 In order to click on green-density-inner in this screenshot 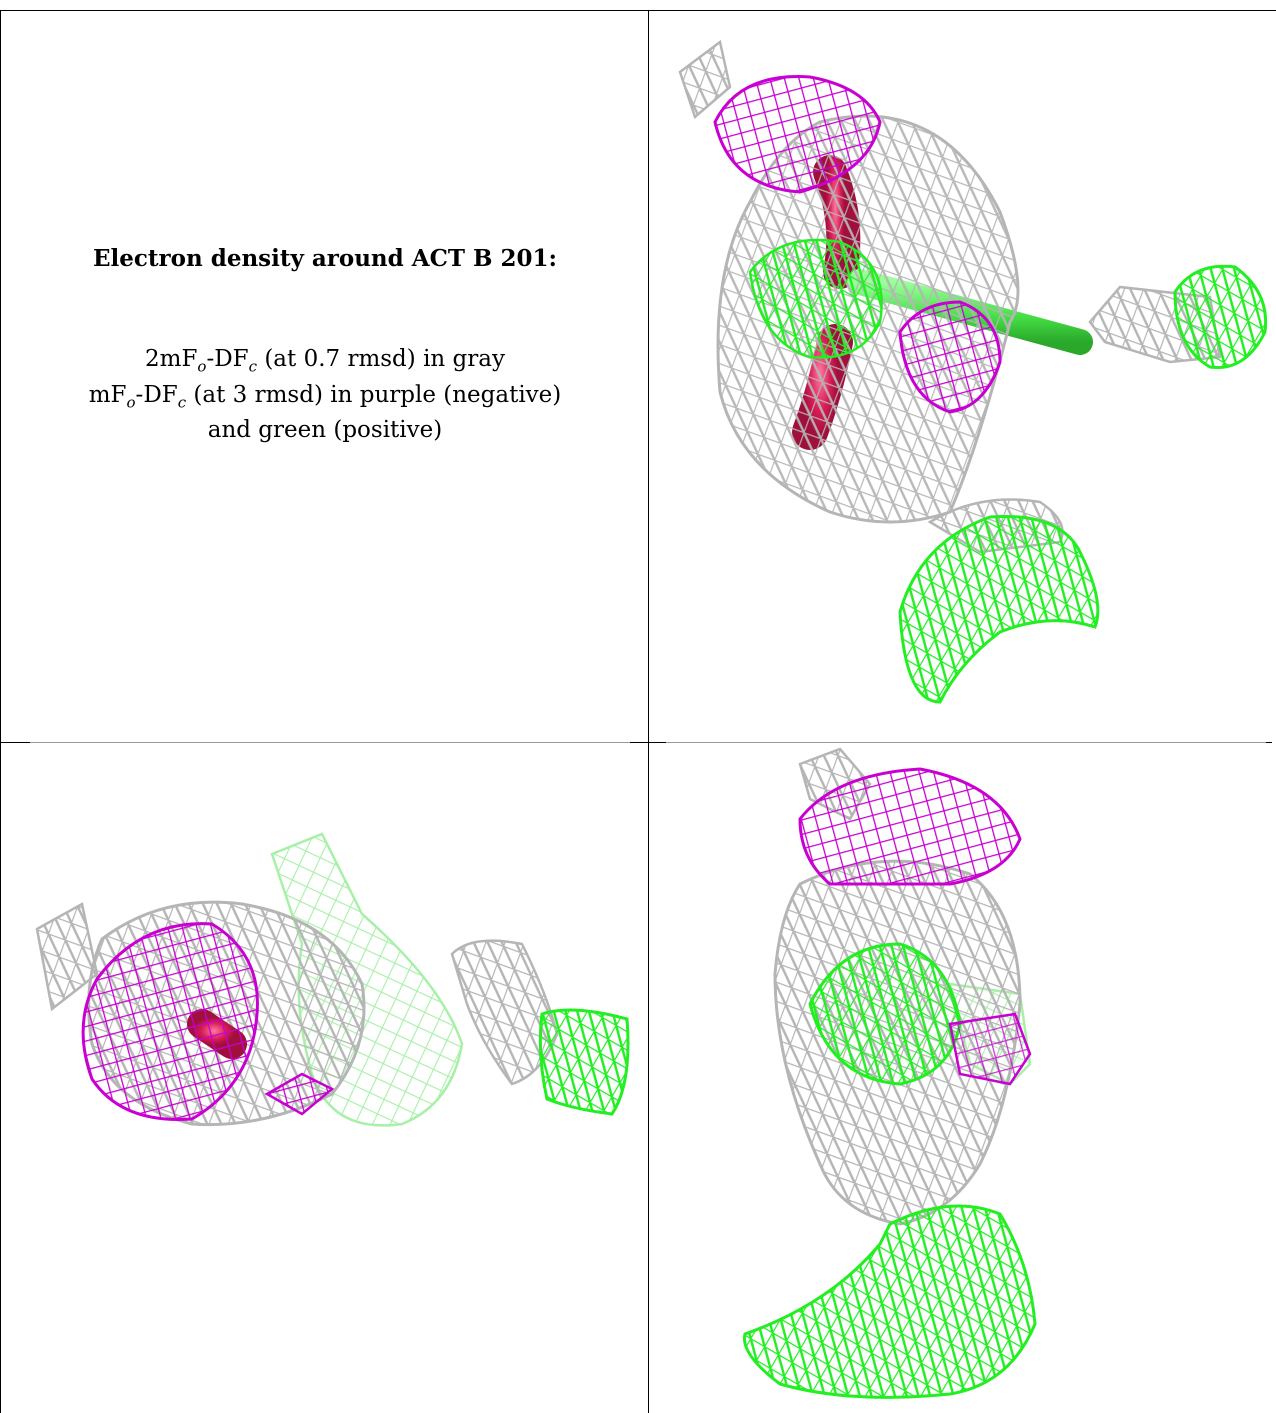, I will do `click(815, 298)`.